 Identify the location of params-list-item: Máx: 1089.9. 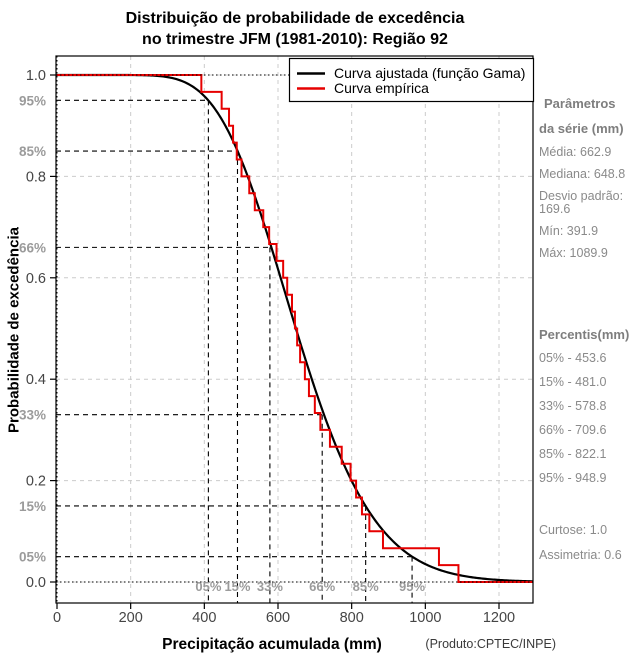
(573, 253).